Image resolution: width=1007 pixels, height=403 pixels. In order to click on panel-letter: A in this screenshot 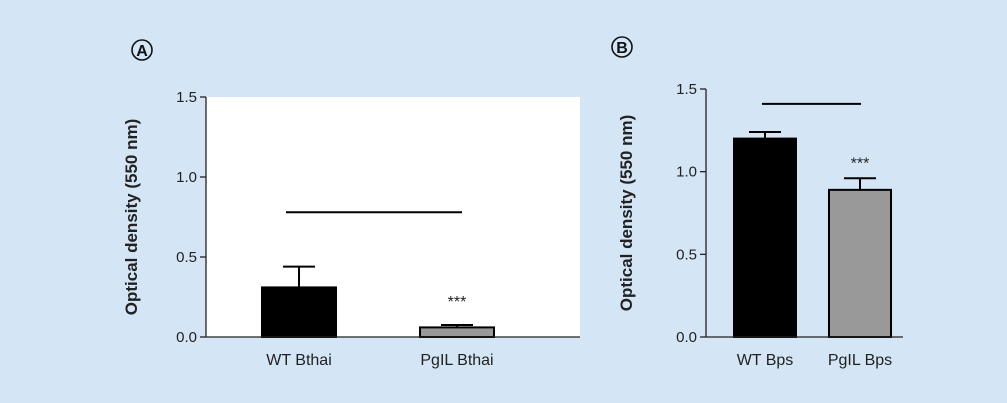, I will do `click(142, 51)`.